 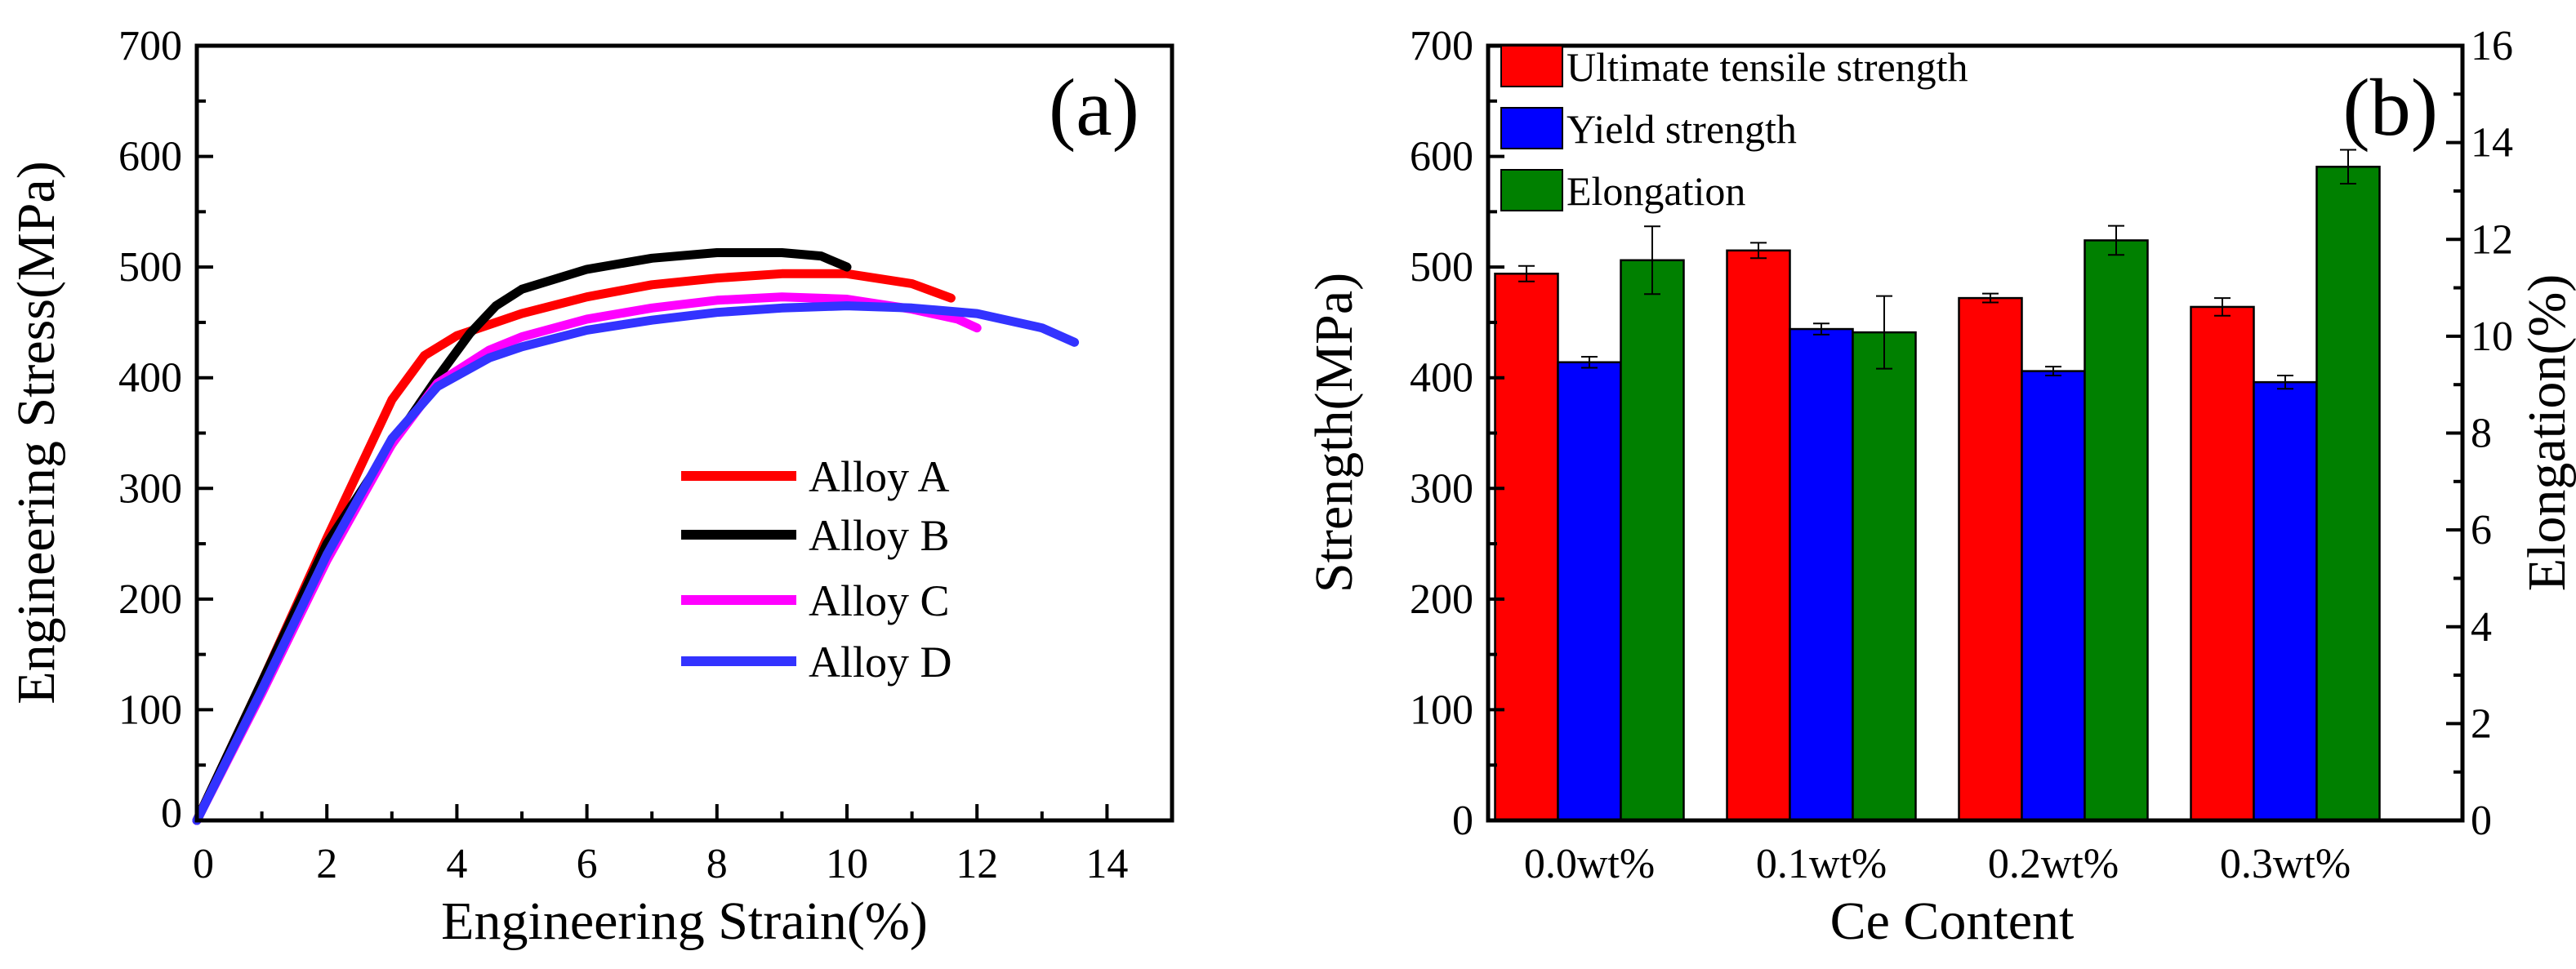 I want to click on panel-a-y-axis-label: Engineering Stress(MPa), so click(x=36, y=432).